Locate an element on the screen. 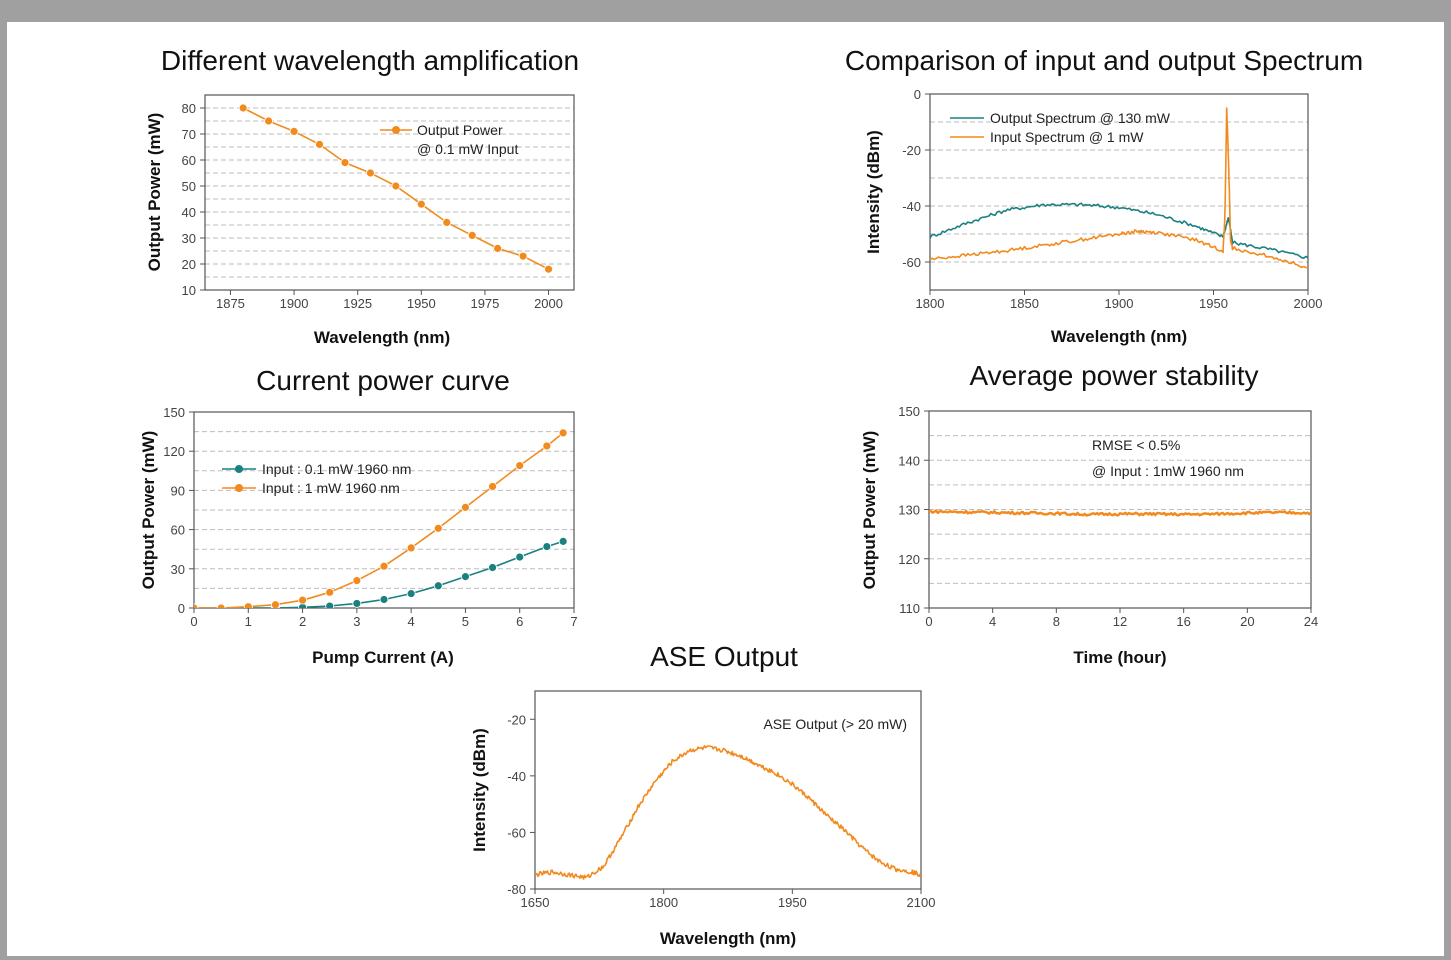 The width and height of the screenshot is (1451, 960). x-tick-label: 16 is located at coordinates (1183, 621).